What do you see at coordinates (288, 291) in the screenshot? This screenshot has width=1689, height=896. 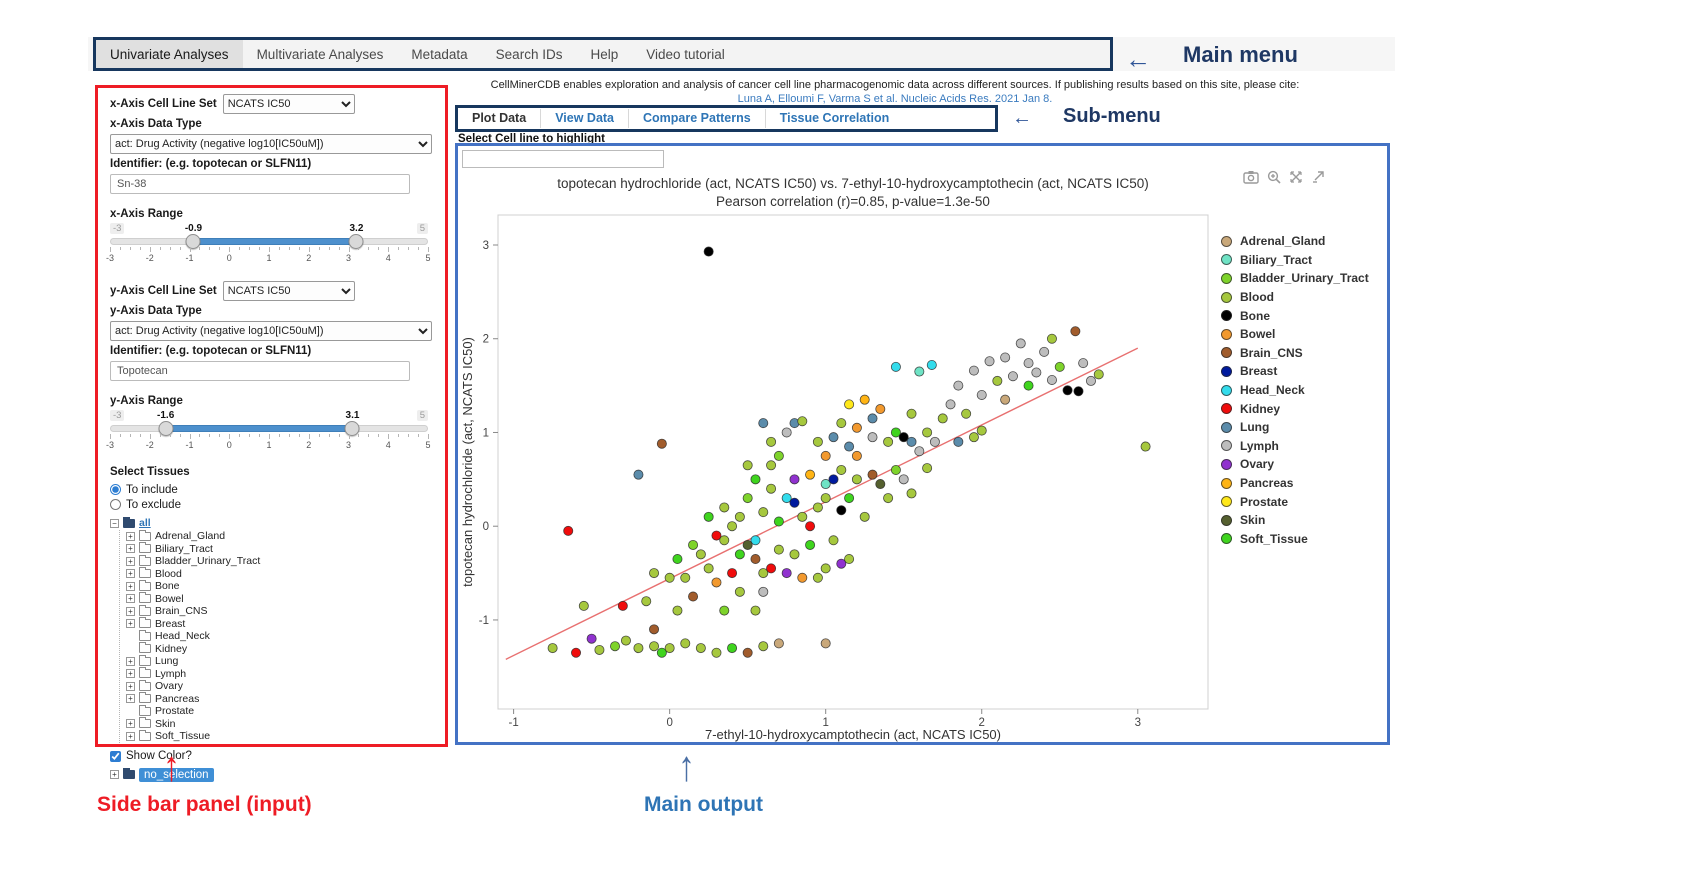 I see `y-cell-line-set-select: NCATS IC50` at bounding box center [288, 291].